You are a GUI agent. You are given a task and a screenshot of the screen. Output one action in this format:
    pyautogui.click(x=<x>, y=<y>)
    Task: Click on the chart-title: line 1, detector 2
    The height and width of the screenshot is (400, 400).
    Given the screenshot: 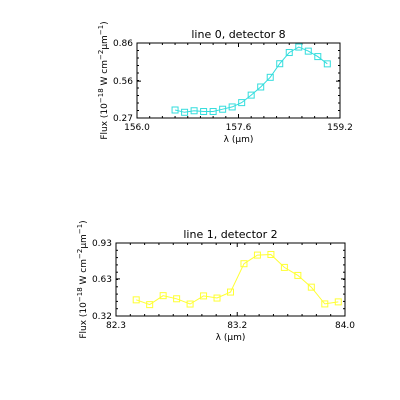 What is the action you would take?
    pyautogui.click(x=230, y=234)
    